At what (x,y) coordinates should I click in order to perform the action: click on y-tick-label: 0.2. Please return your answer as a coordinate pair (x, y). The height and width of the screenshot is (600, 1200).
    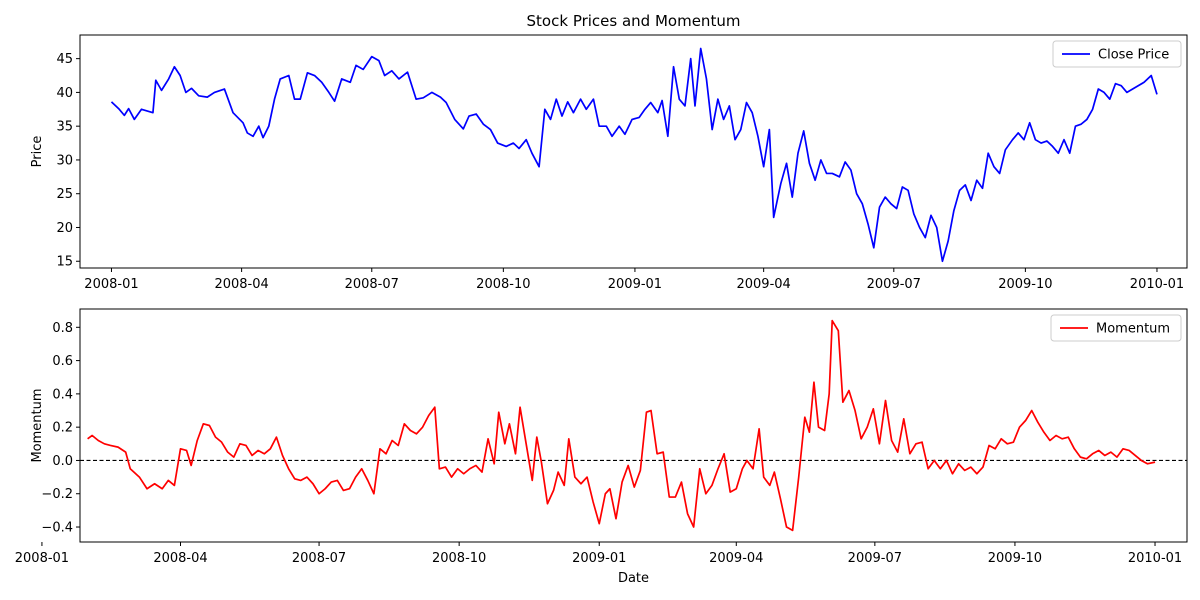
    Looking at the image, I should click on (62, 428).